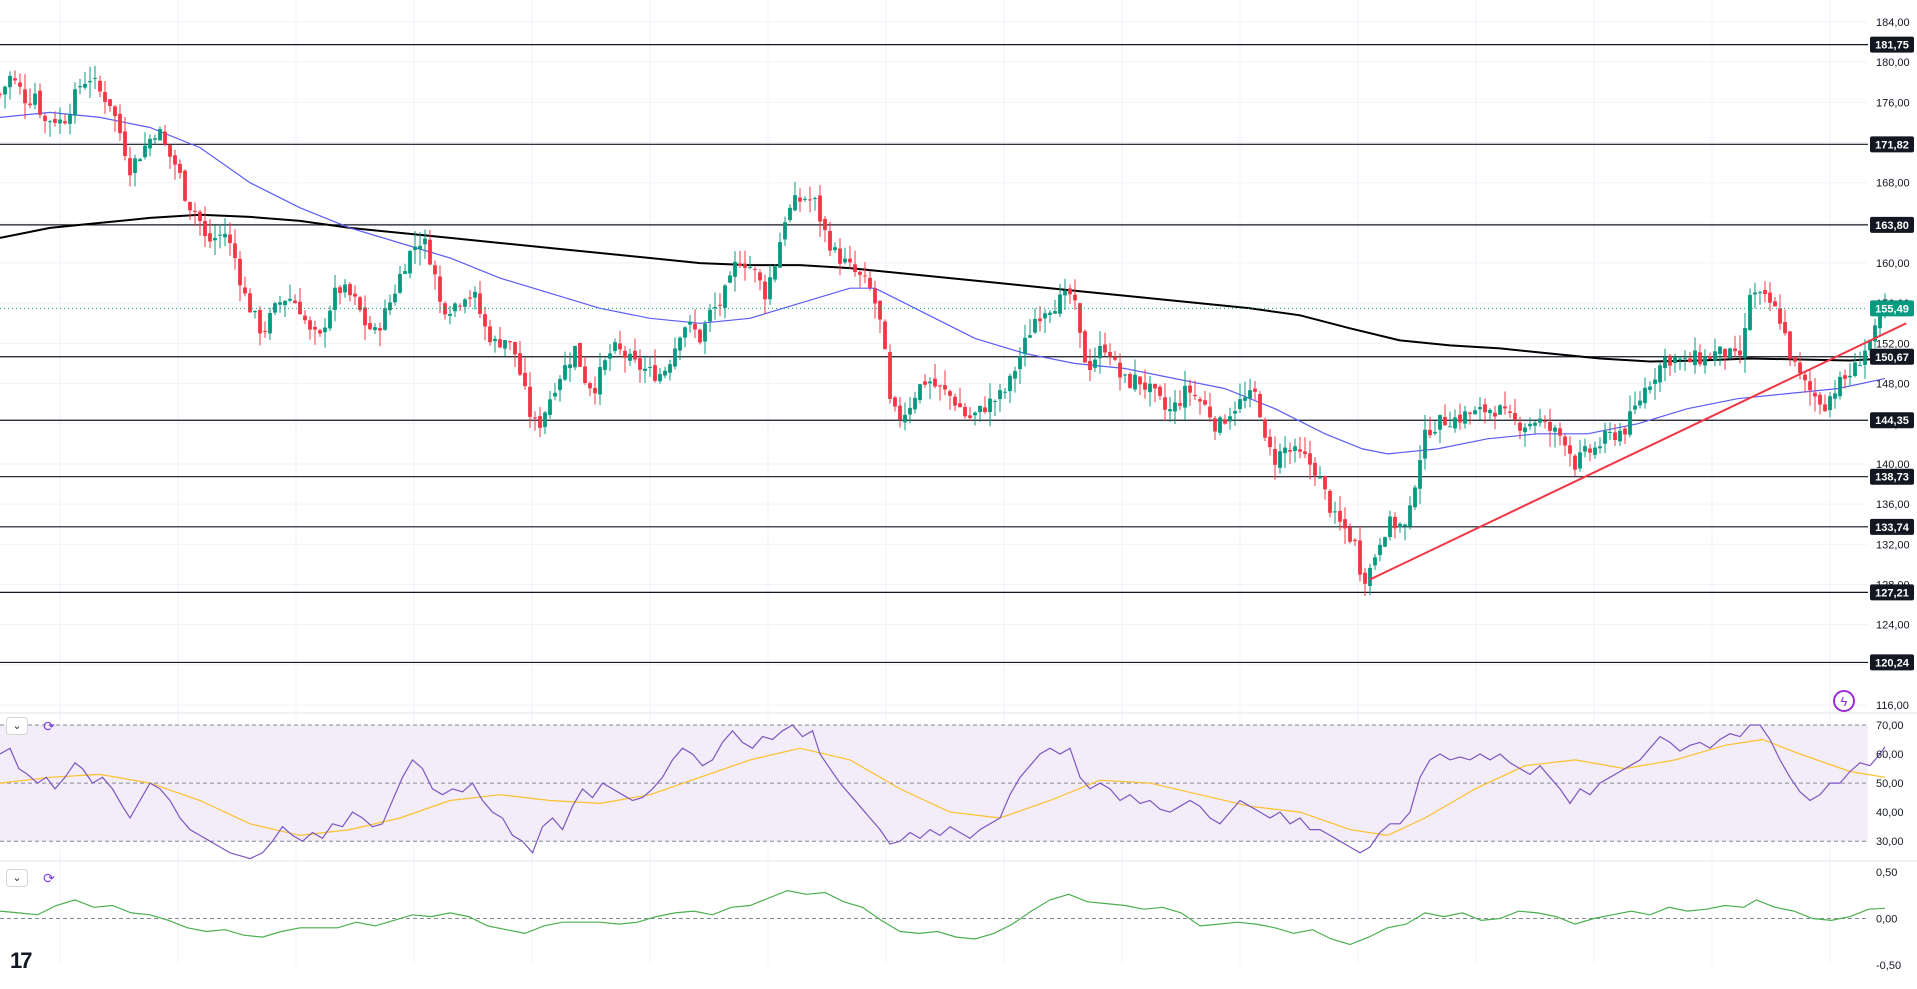  I want to click on rsi-band, so click(934, 783).